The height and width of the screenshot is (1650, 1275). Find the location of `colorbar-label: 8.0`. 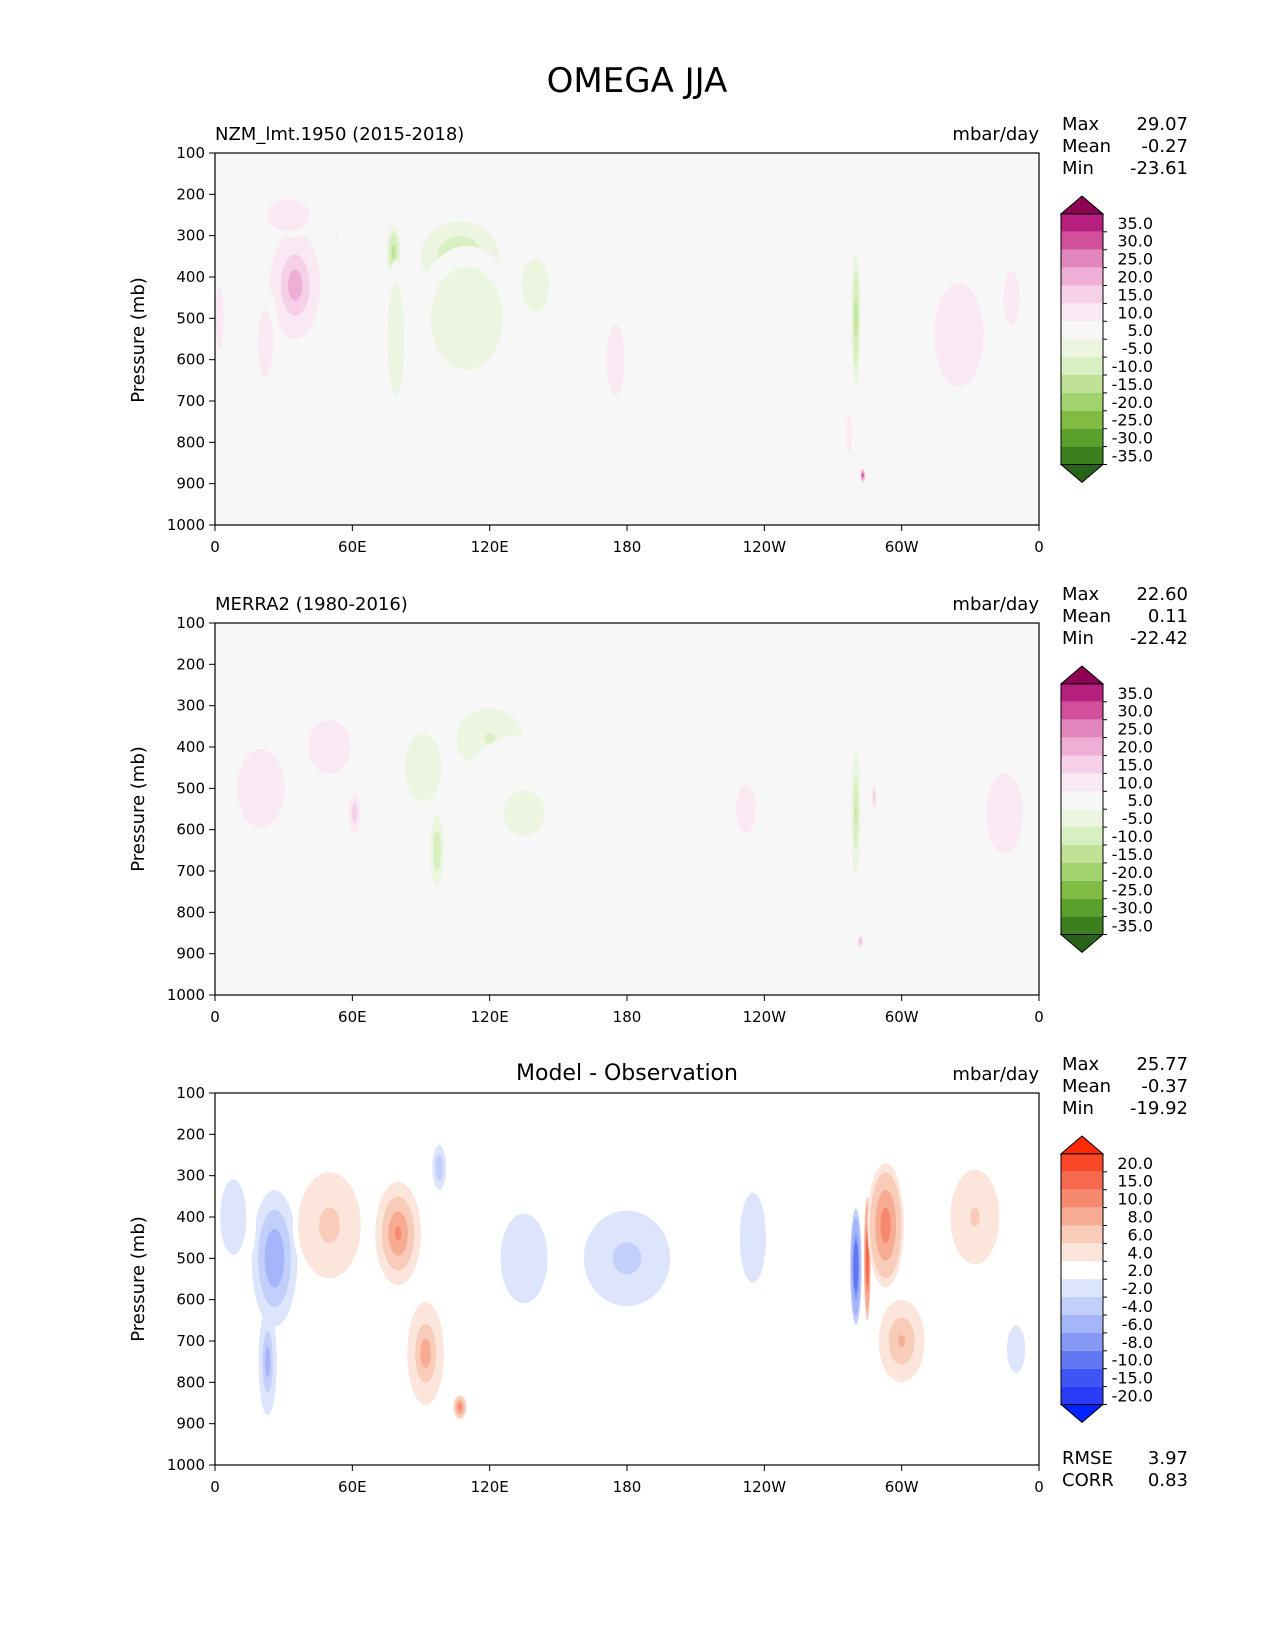

colorbar-label: 8.0 is located at coordinates (1140, 1217).